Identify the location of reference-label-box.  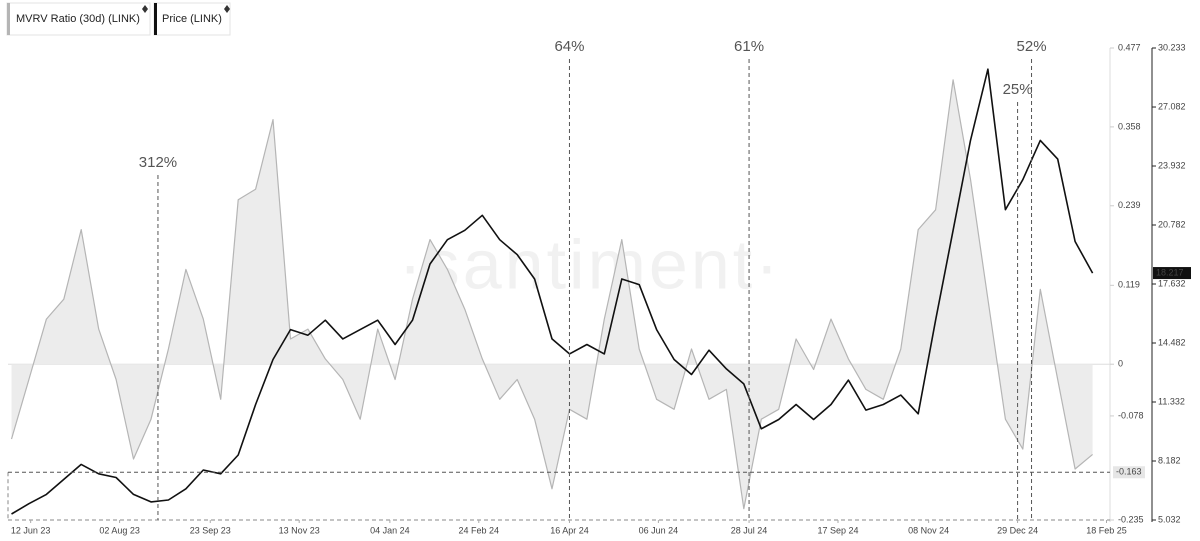
(1129, 472).